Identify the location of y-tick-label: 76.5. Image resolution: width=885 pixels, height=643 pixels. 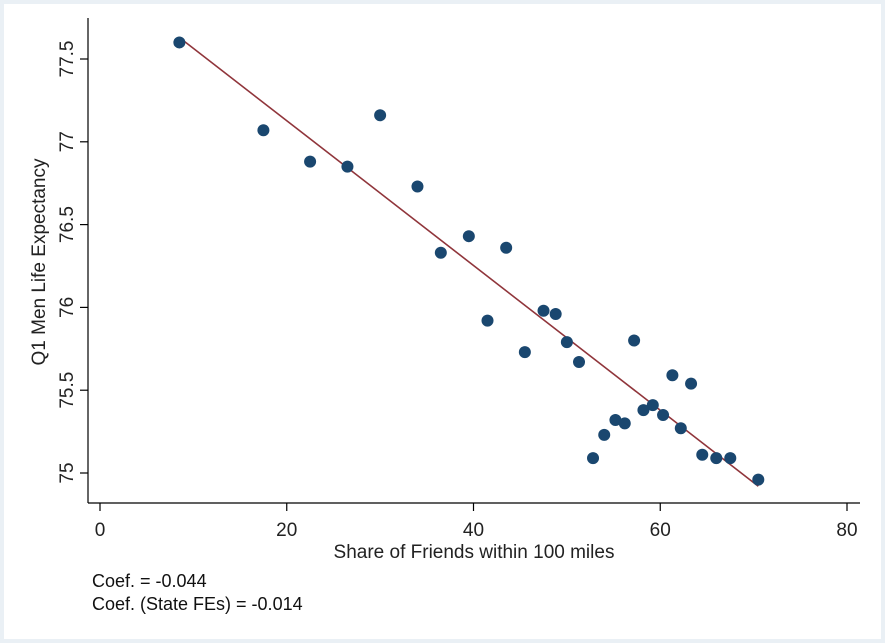
(67, 224).